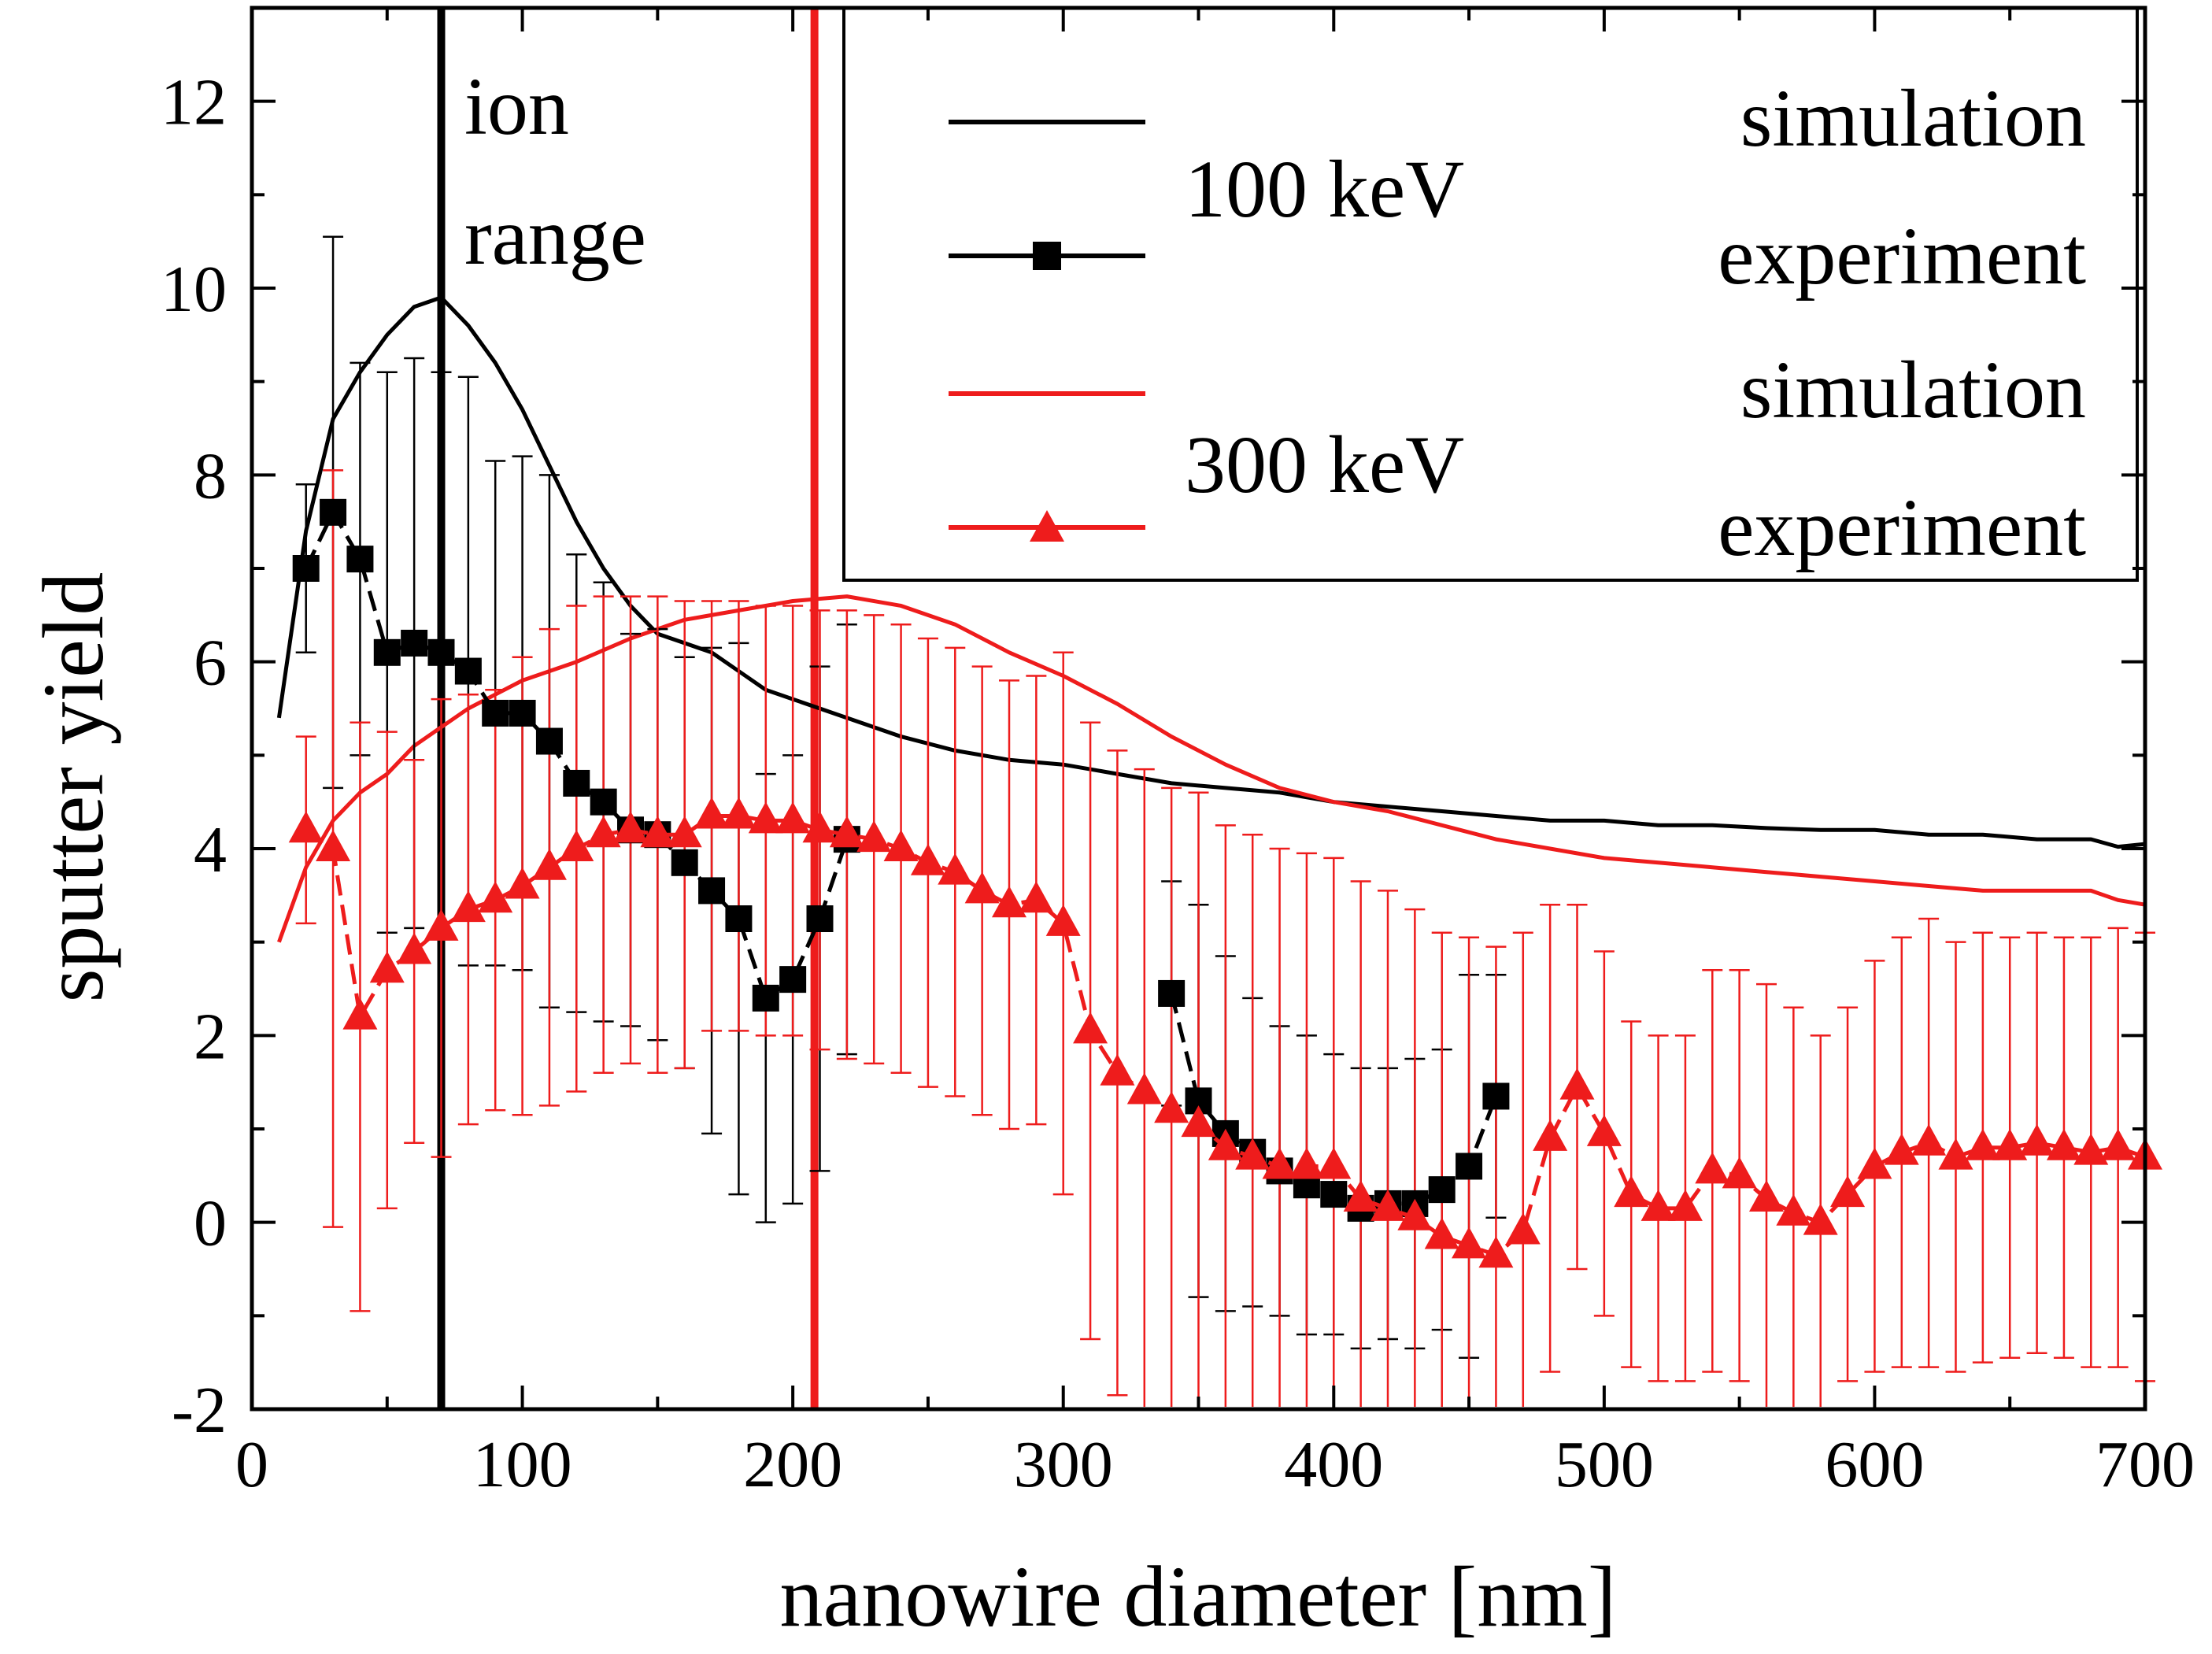 The image size is (2212, 1654). What do you see at coordinates (251, 1464) in the screenshot?
I see `x-tick-label-0: 0` at bounding box center [251, 1464].